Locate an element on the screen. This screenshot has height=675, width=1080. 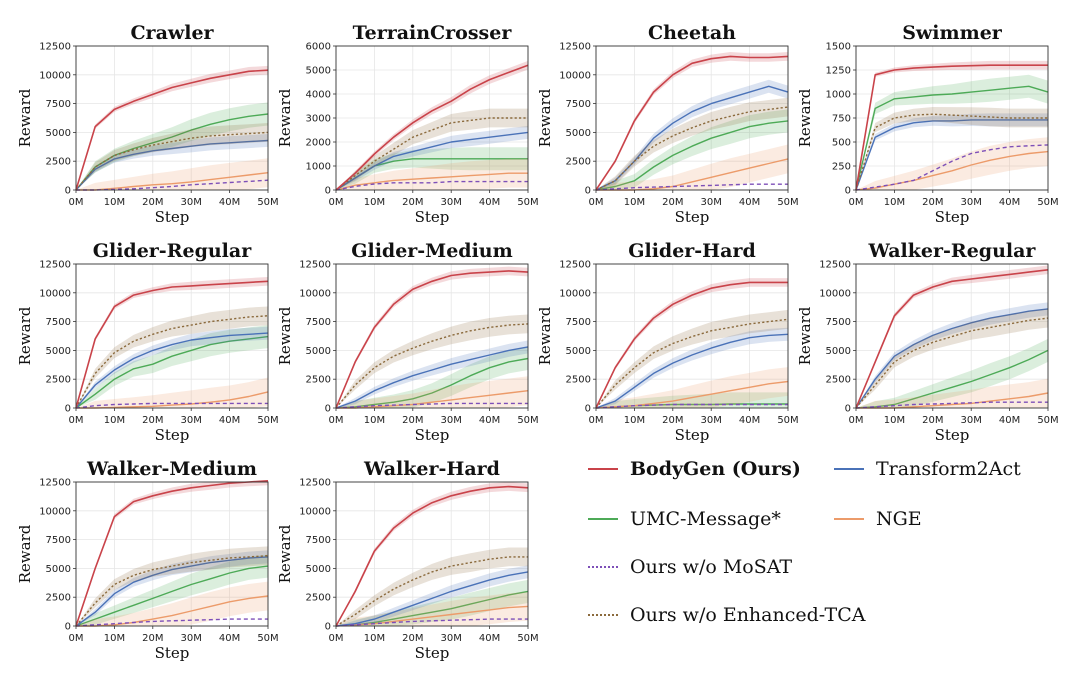
chart-title: Crawler is located at coordinates (172, 33).